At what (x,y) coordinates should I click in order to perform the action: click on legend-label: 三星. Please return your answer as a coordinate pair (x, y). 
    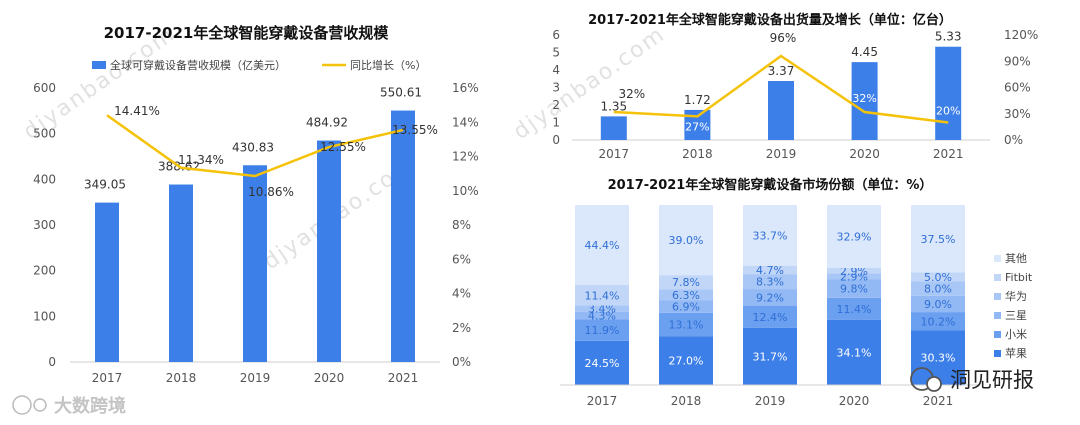
    Looking at the image, I should click on (1016, 315).